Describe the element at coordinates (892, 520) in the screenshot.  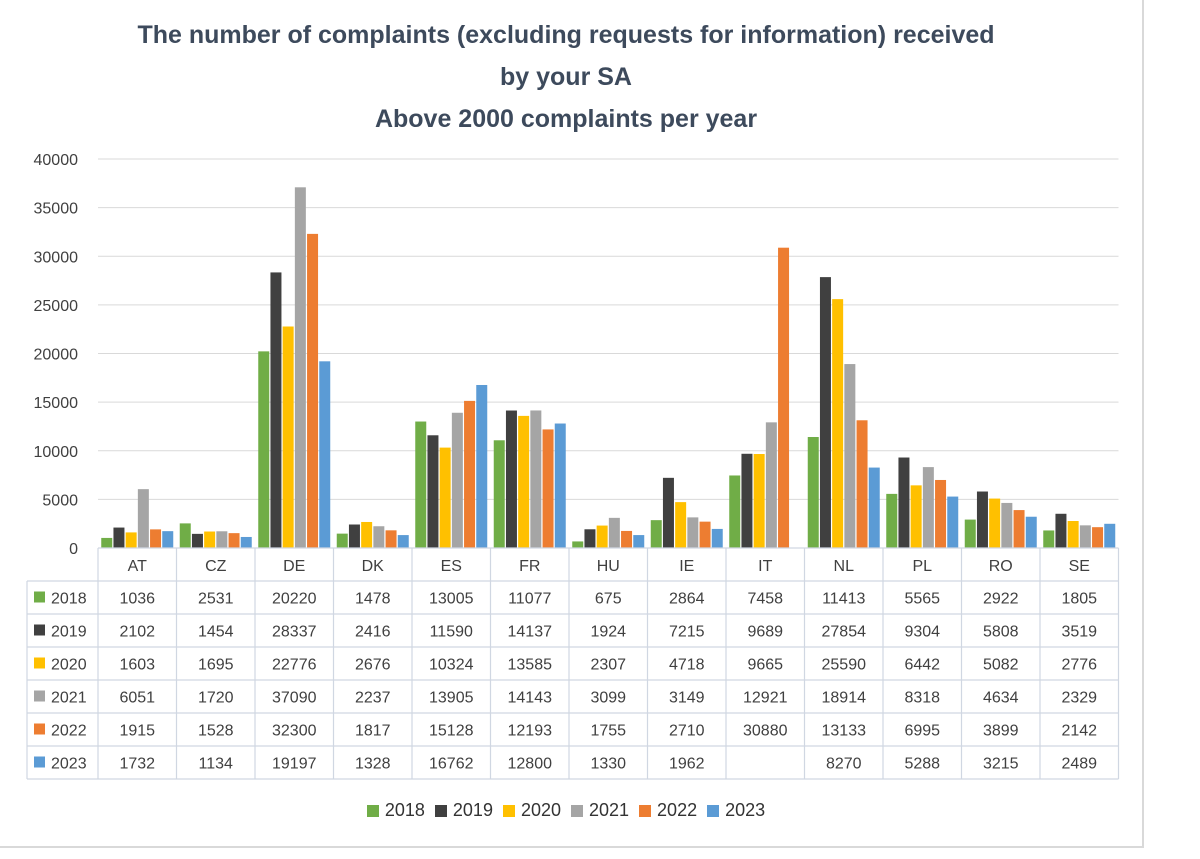
I see `bar-pl-2018` at that location.